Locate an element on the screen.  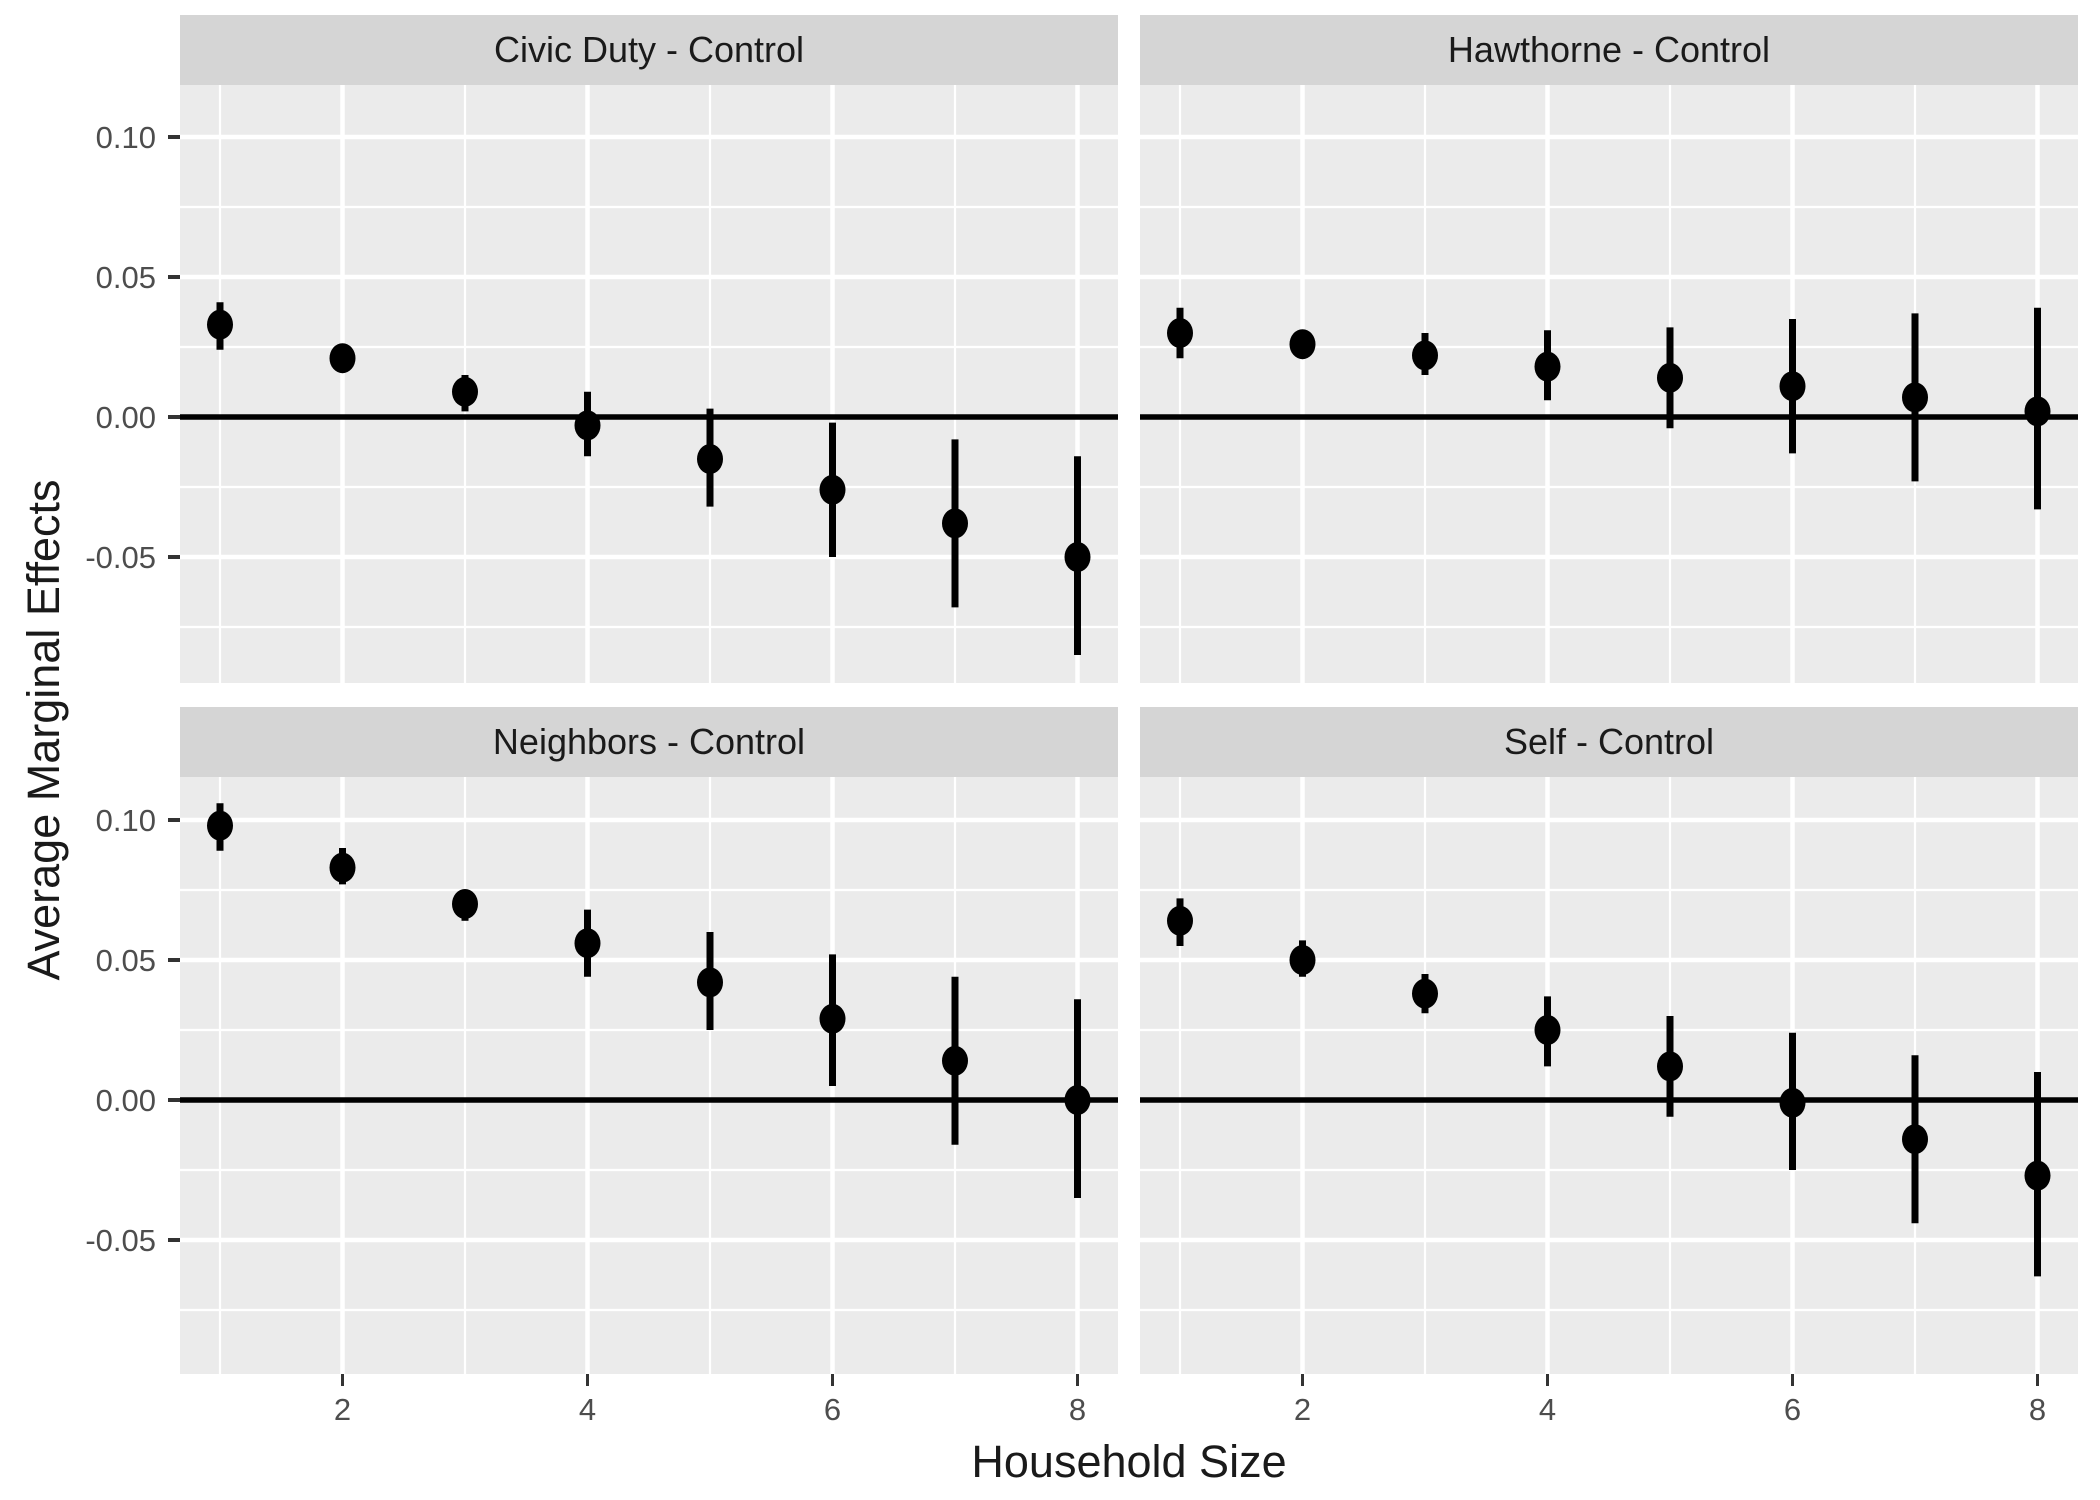
facet-strip-hawthorne: Hawthorne - Control is located at coordinates (1609, 50).